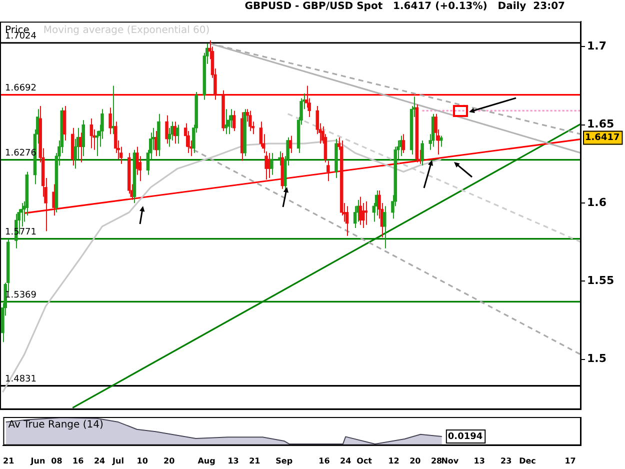 Image resolution: width=625 pixels, height=469 pixels. I want to click on y-tick-label: 1.7, so click(596, 45).